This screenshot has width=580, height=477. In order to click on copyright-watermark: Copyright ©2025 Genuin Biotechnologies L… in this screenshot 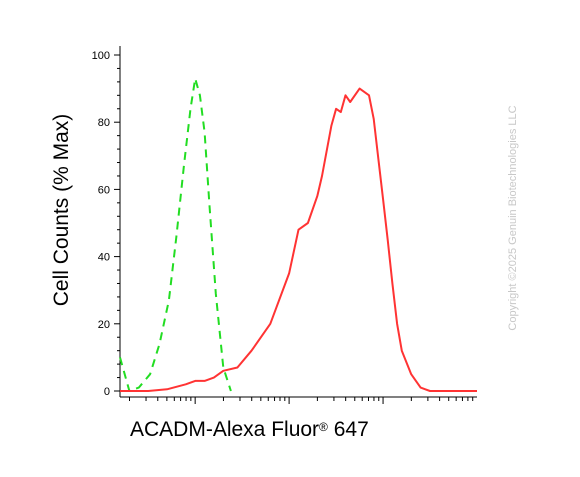, I will do `click(513, 218)`.